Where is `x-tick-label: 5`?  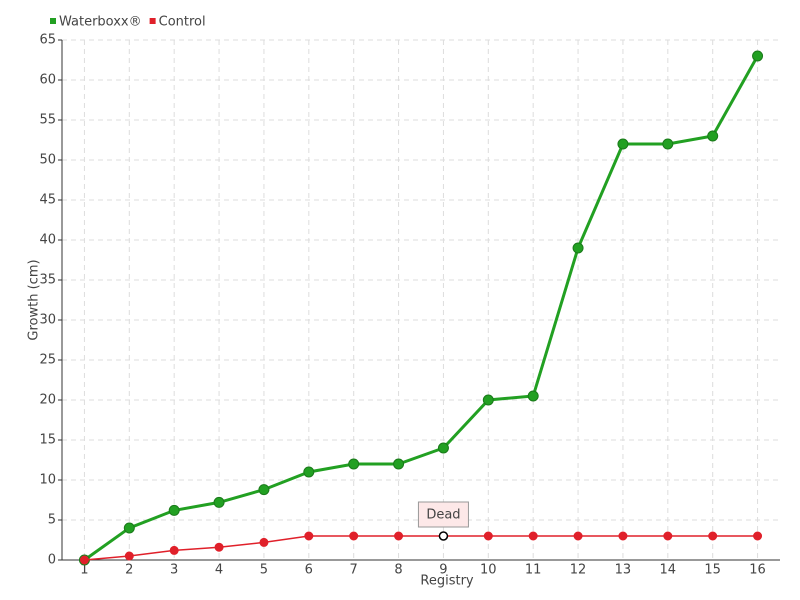
x-tick-label: 5 is located at coordinates (264, 570).